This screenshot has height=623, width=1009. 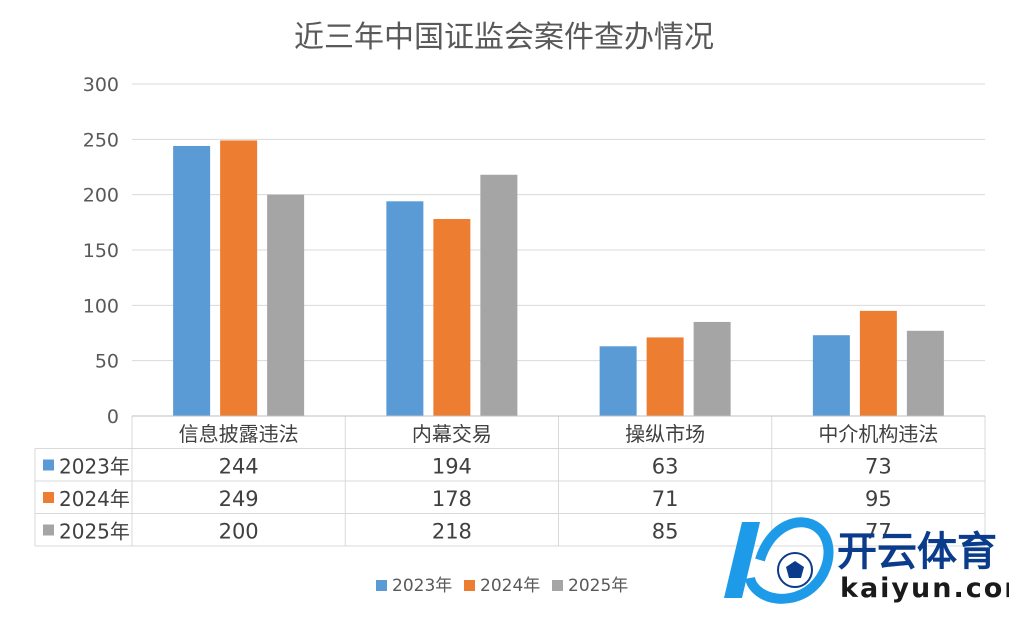 I want to click on table-cell-value: 249, so click(x=239, y=499).